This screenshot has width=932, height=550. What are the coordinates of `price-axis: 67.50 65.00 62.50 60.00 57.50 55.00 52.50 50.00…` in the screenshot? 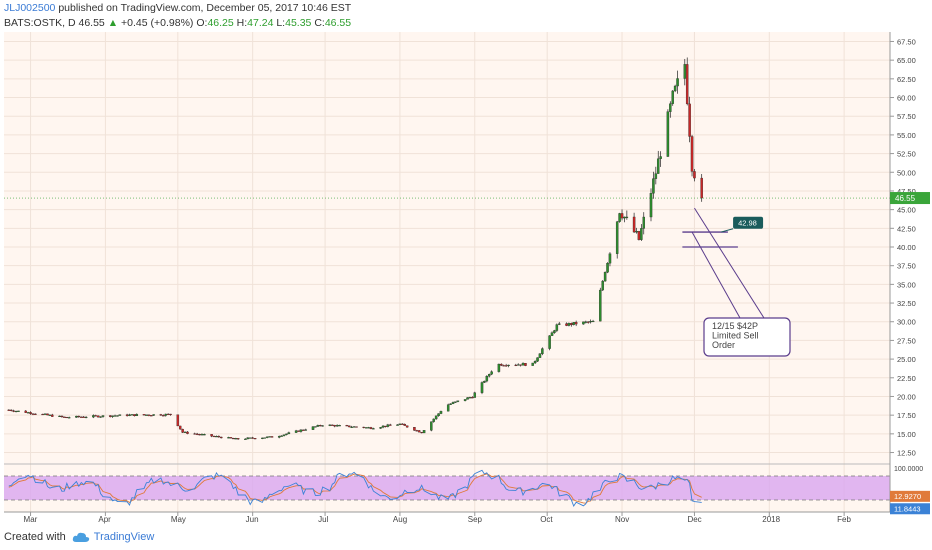 It's located at (909, 273).